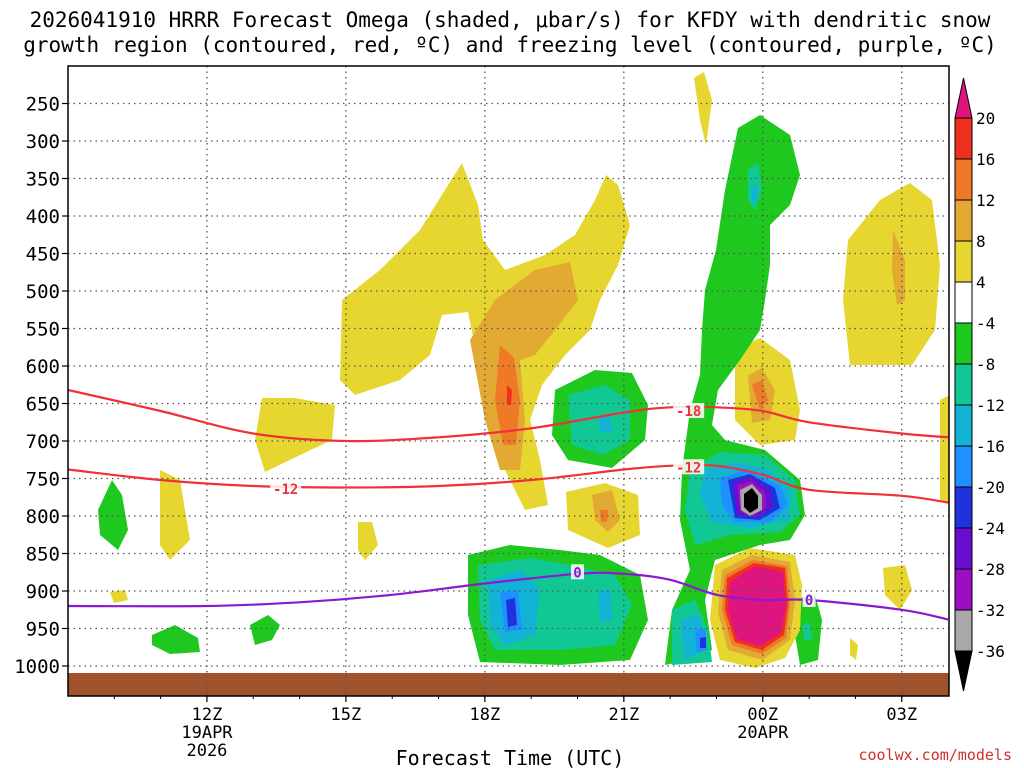 The height and width of the screenshot is (768, 1024). I want to click on y-tick-label: 400, so click(43, 217).